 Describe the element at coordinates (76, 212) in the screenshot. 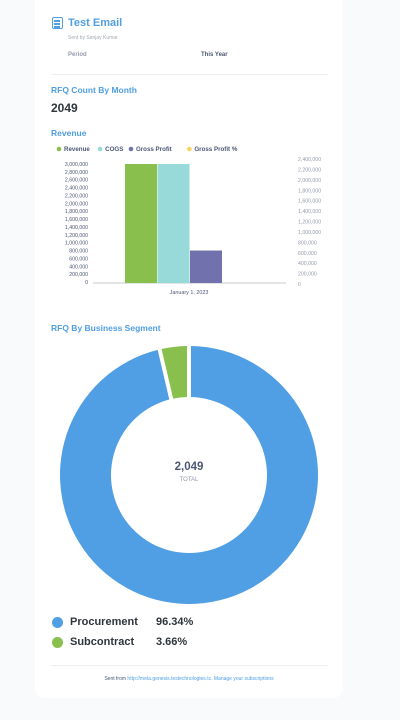

I see `y-tick-label: 1,800,000` at that location.